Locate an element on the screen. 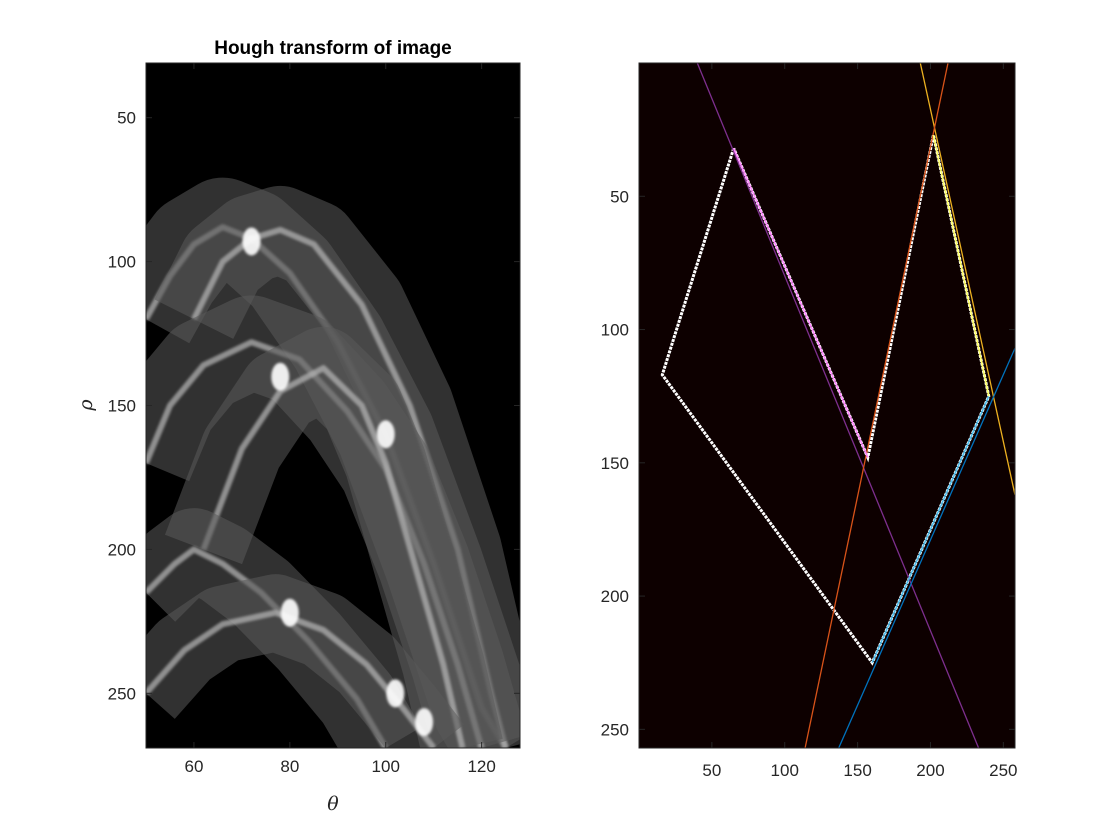 This screenshot has height=840, width=1120. x-tick-label: 50 is located at coordinates (711, 770).